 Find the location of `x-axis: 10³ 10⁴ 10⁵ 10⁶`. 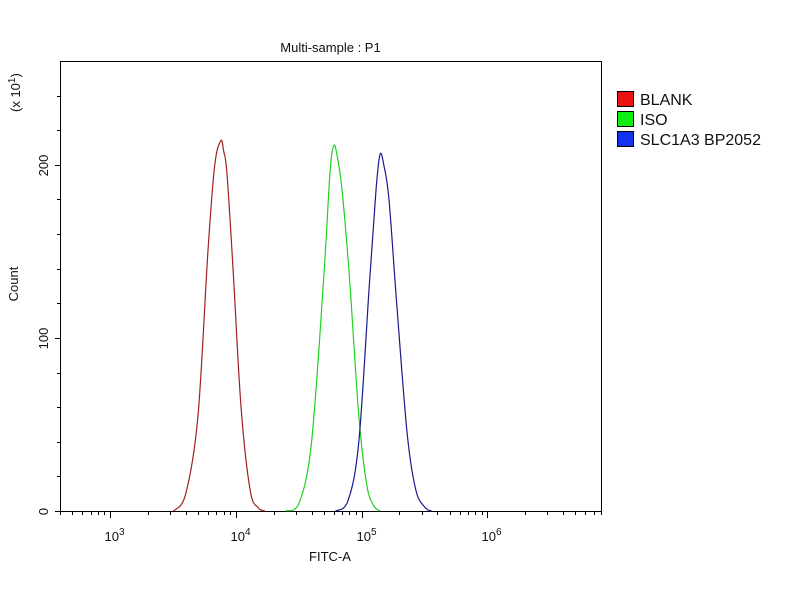

x-axis: 10³ 10⁴ 10⁵ 10⁶ is located at coordinates (331, 527).